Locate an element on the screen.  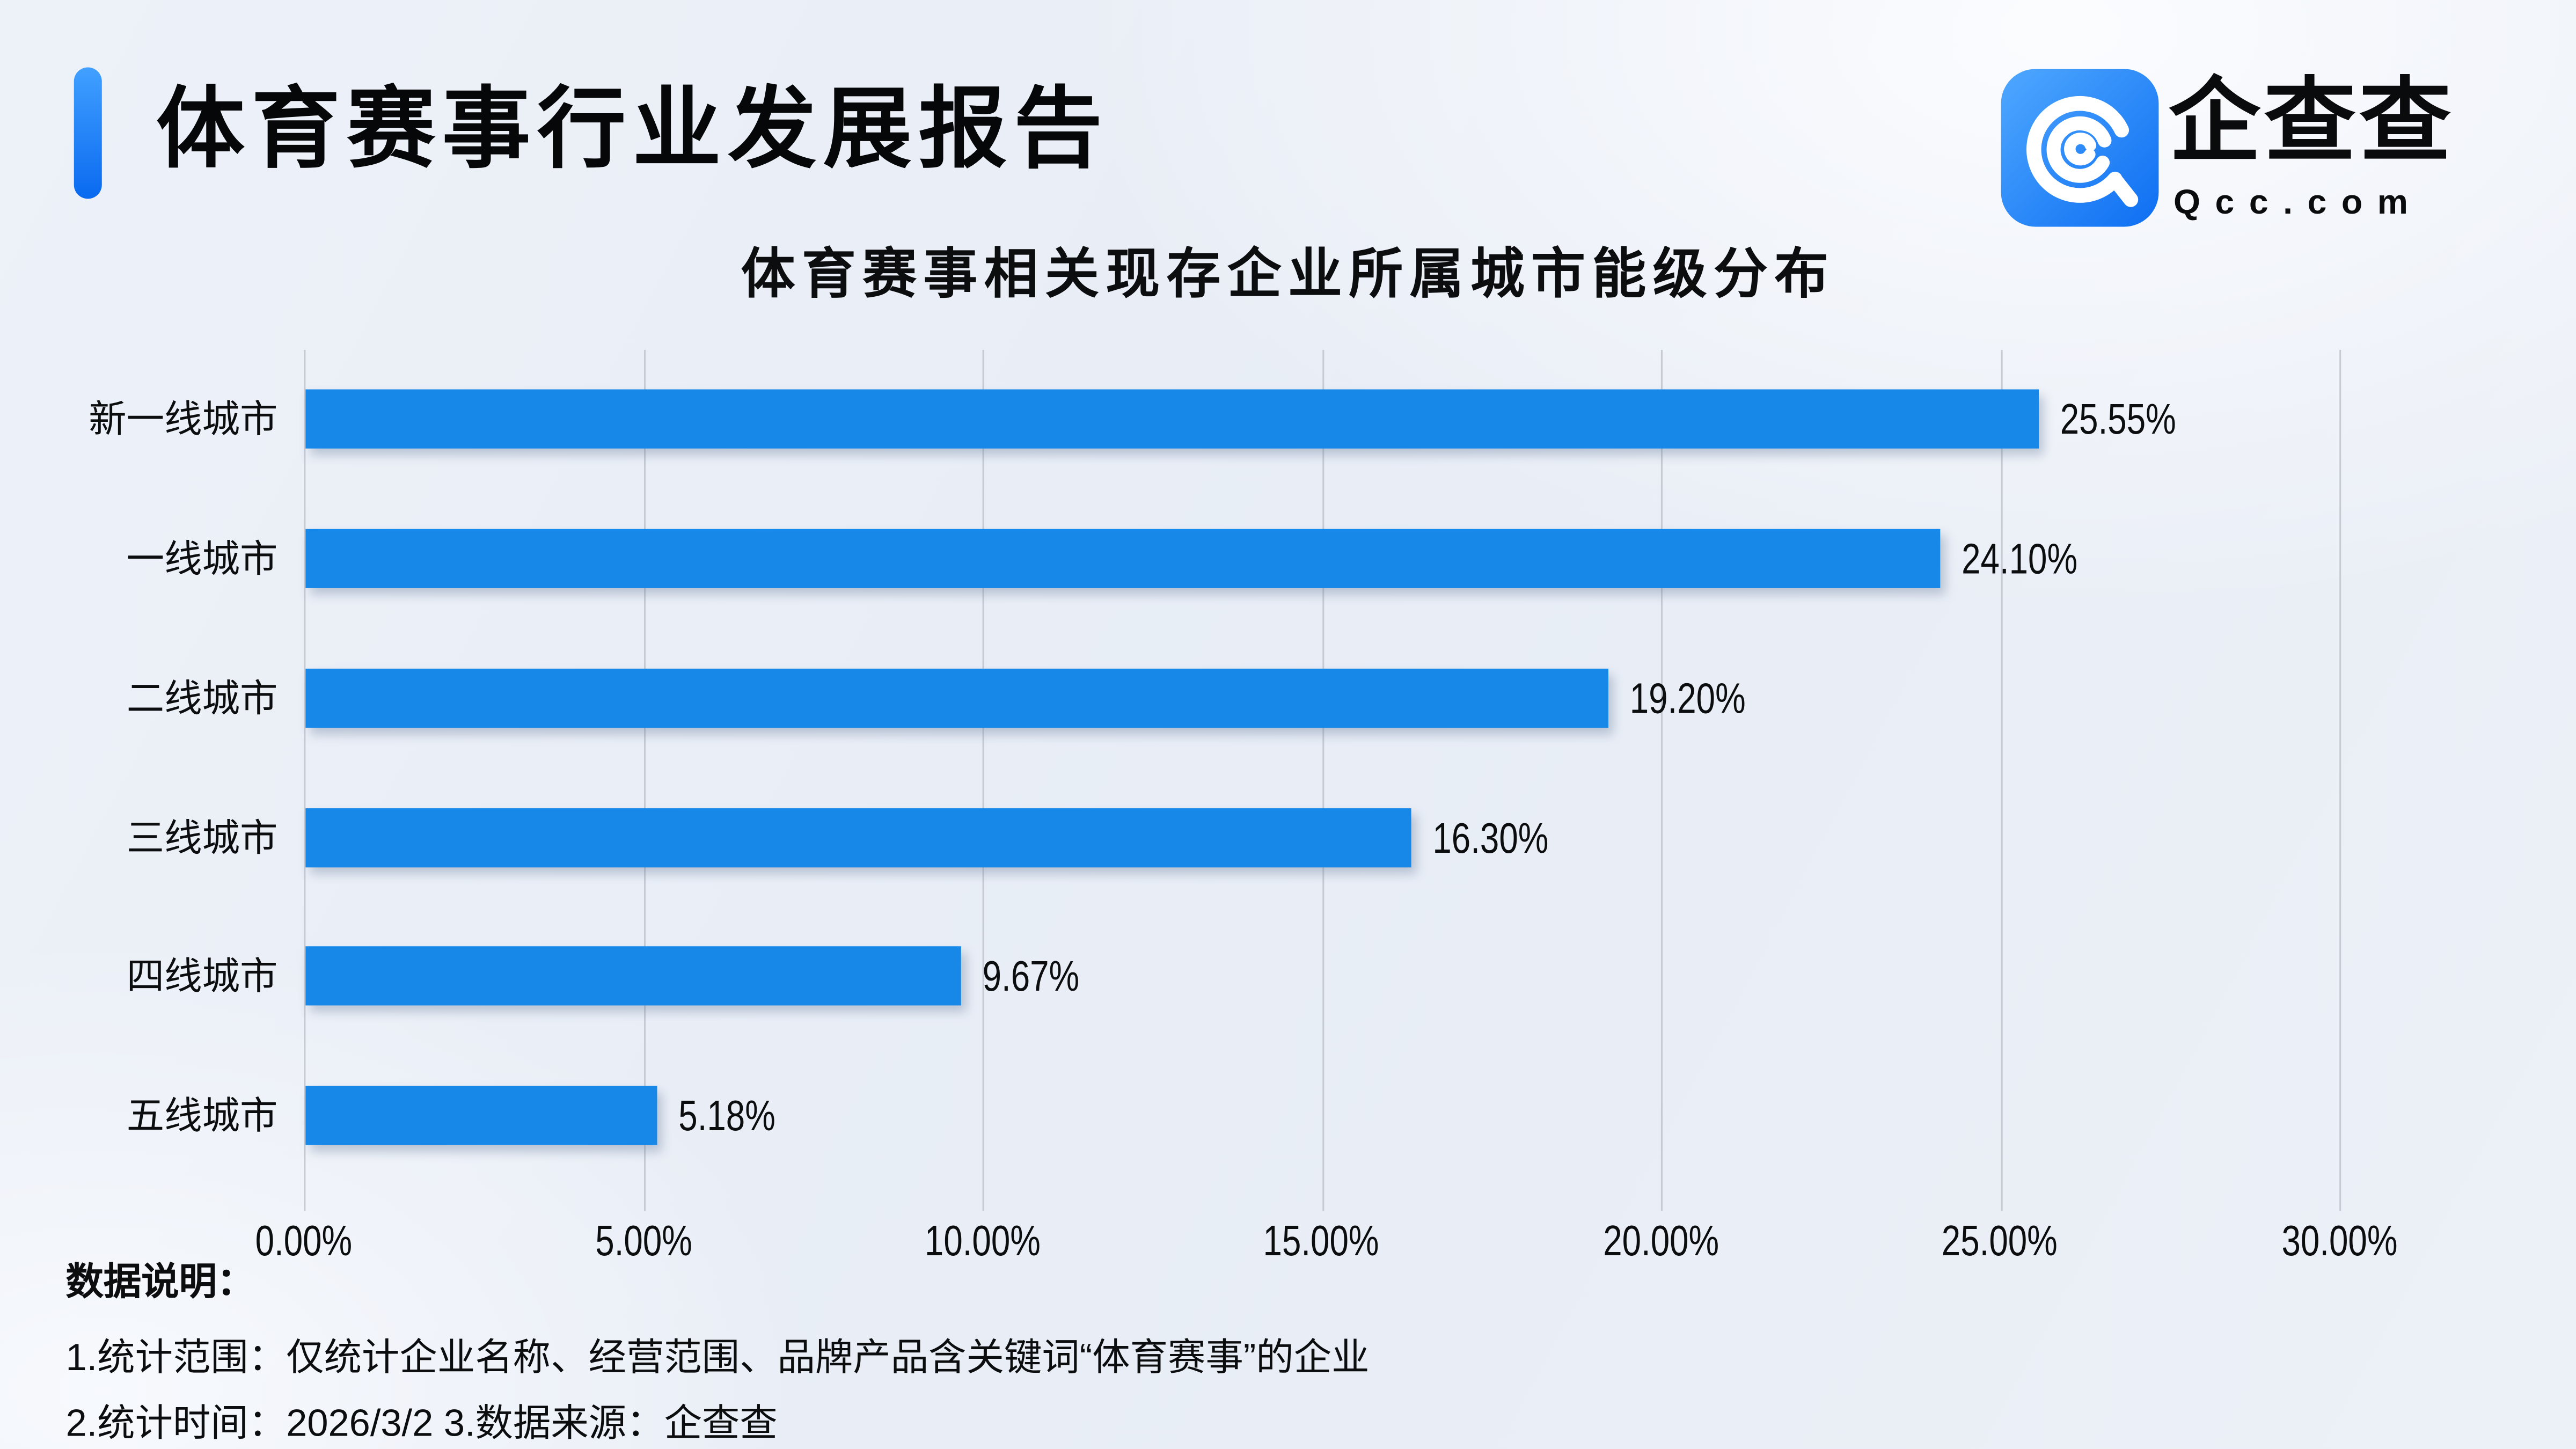
brand-domain: Qcc.com is located at coordinates (2298, 203).